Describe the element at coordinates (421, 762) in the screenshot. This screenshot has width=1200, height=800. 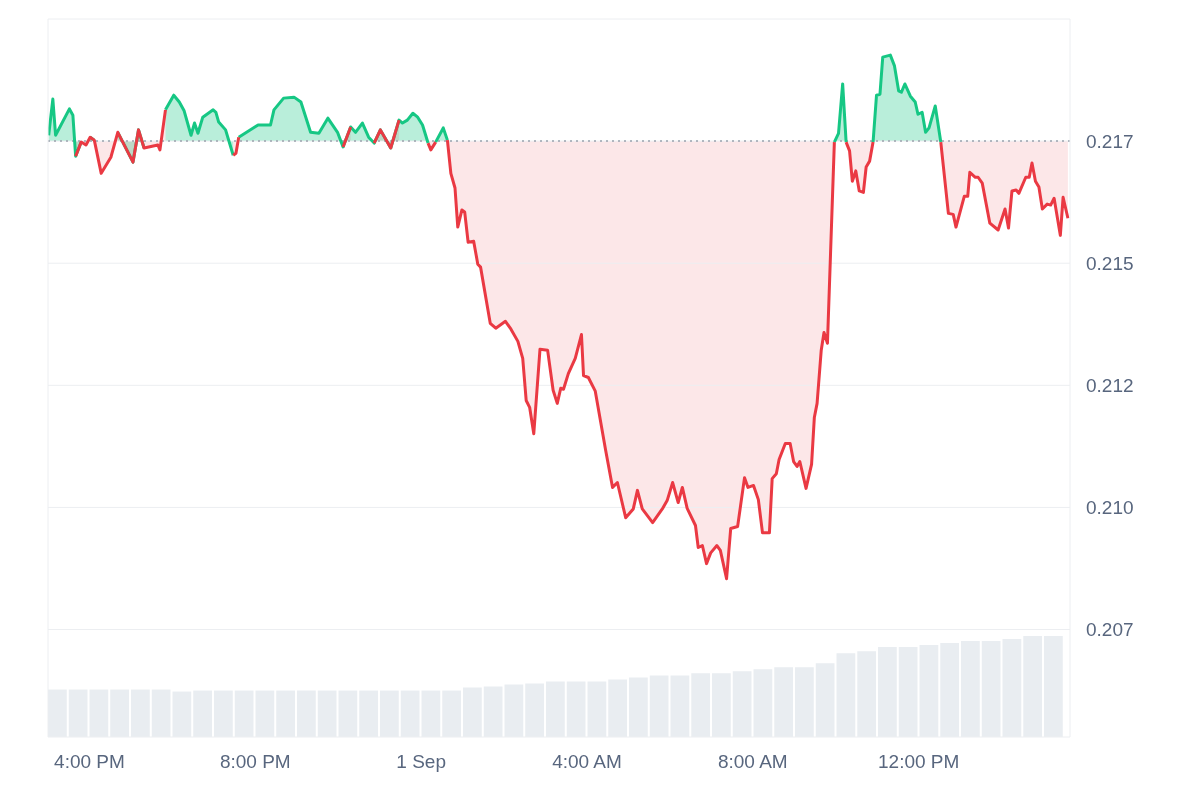
I see `x-tick-label: 1 Sep` at that location.